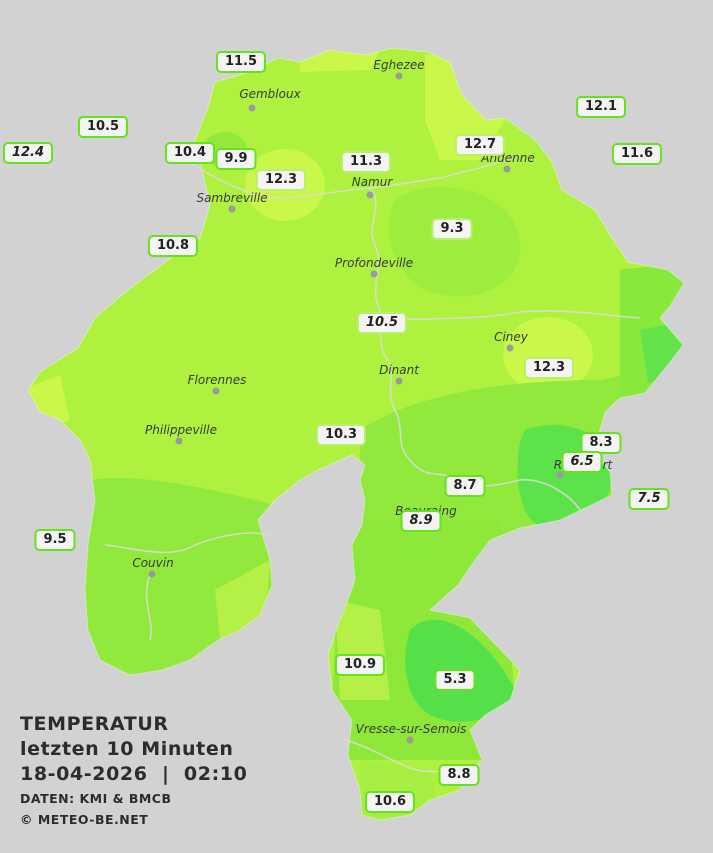 The width and height of the screenshot is (713, 853). I want to click on temperature-reading: 10.3, so click(341, 435).